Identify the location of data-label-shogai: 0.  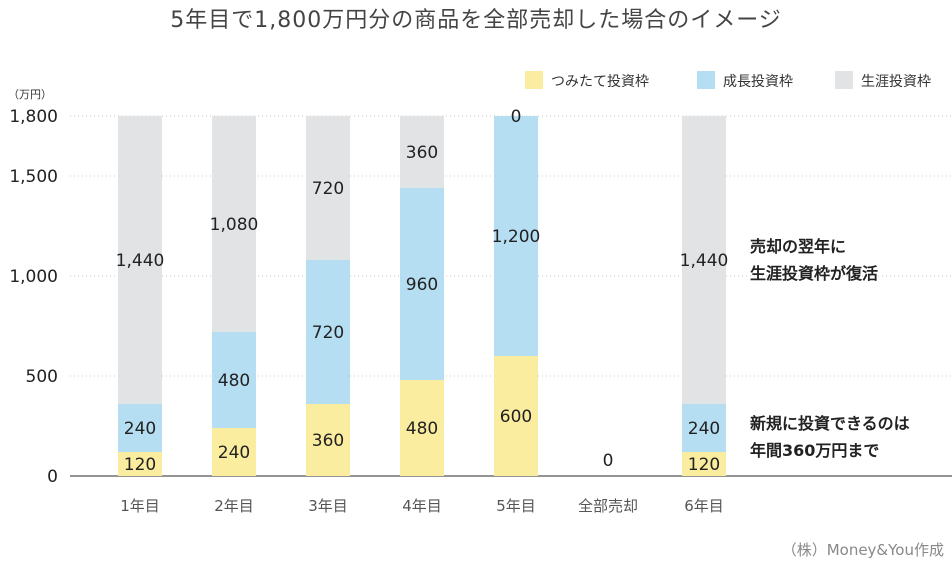
(516, 117).